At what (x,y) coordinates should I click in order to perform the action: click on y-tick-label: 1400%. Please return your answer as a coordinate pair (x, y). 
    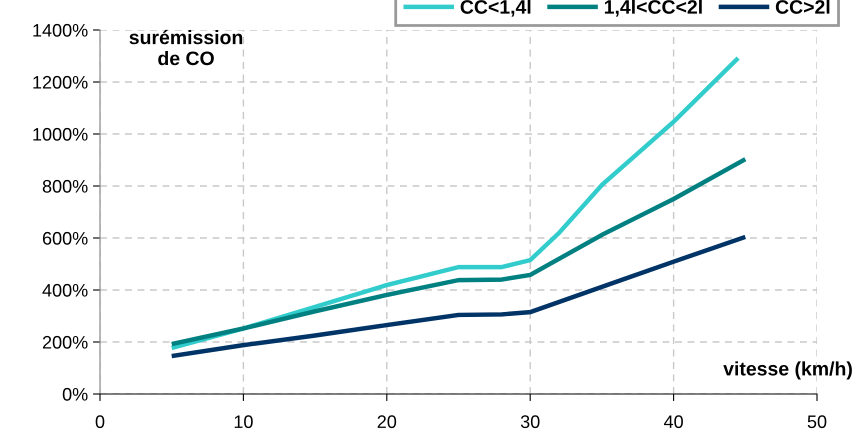
    Looking at the image, I should click on (60, 30).